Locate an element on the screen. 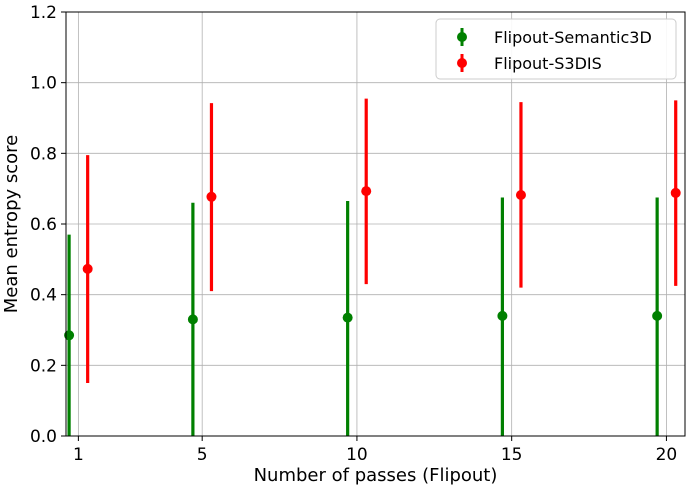  y-tick-label: 0.4 is located at coordinates (43, 296).